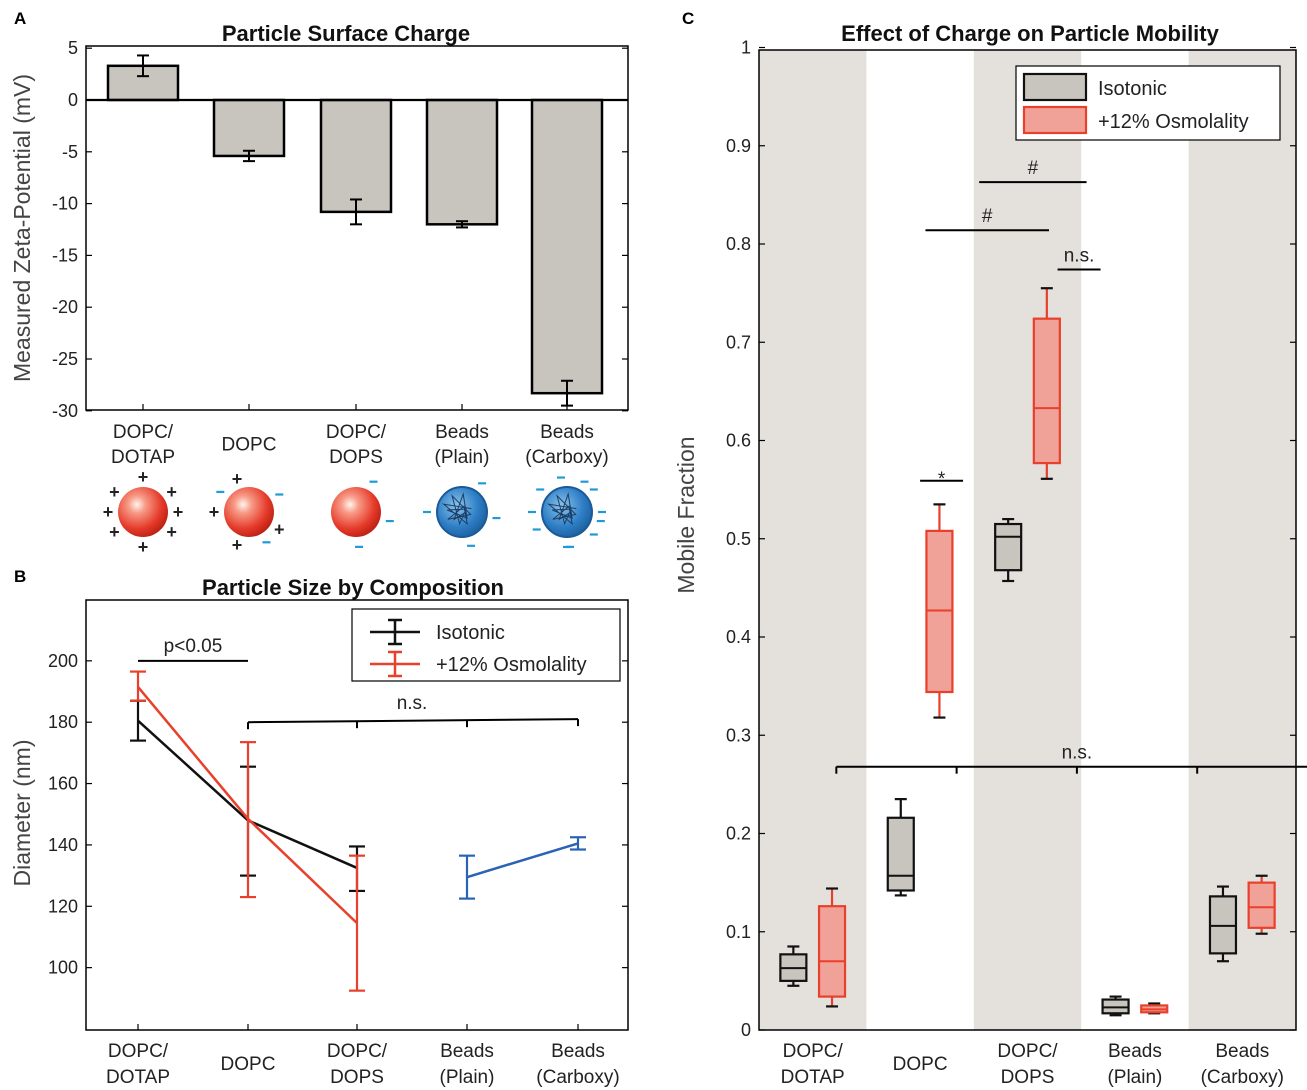  I want to click on y-tick-label: 0.3, so click(738, 735).